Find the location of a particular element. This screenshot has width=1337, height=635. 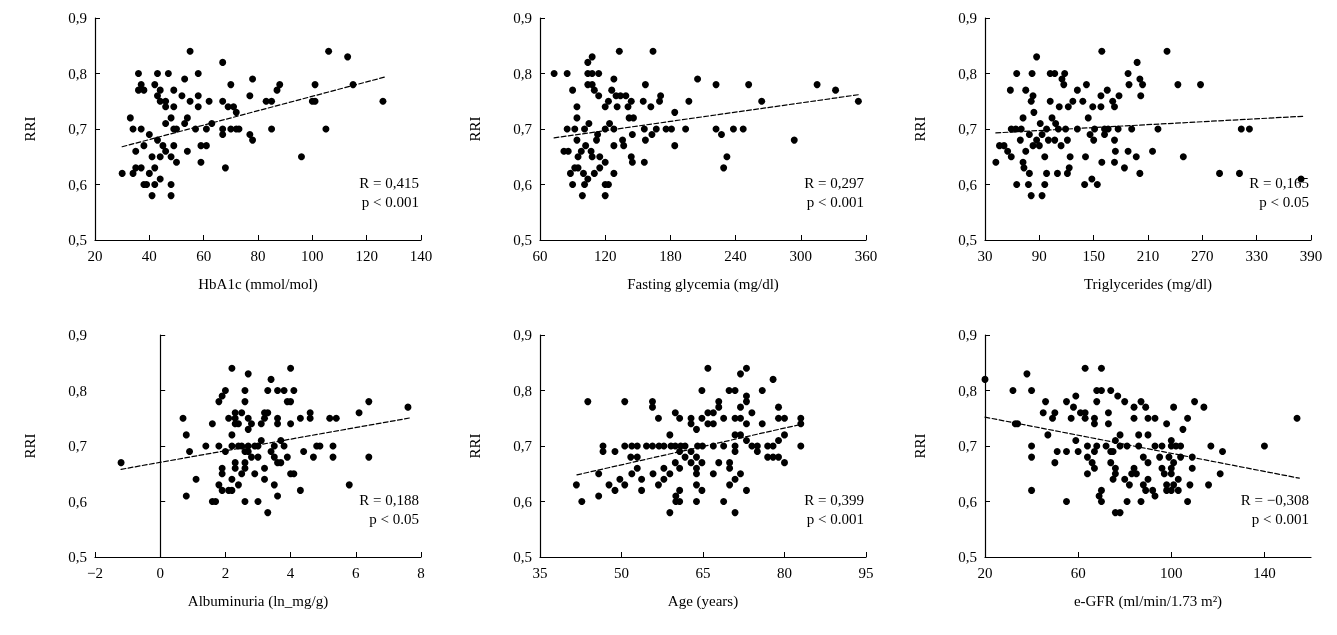

x-axis-title: Albuminuria (ln_mg/g) is located at coordinates (258, 601).